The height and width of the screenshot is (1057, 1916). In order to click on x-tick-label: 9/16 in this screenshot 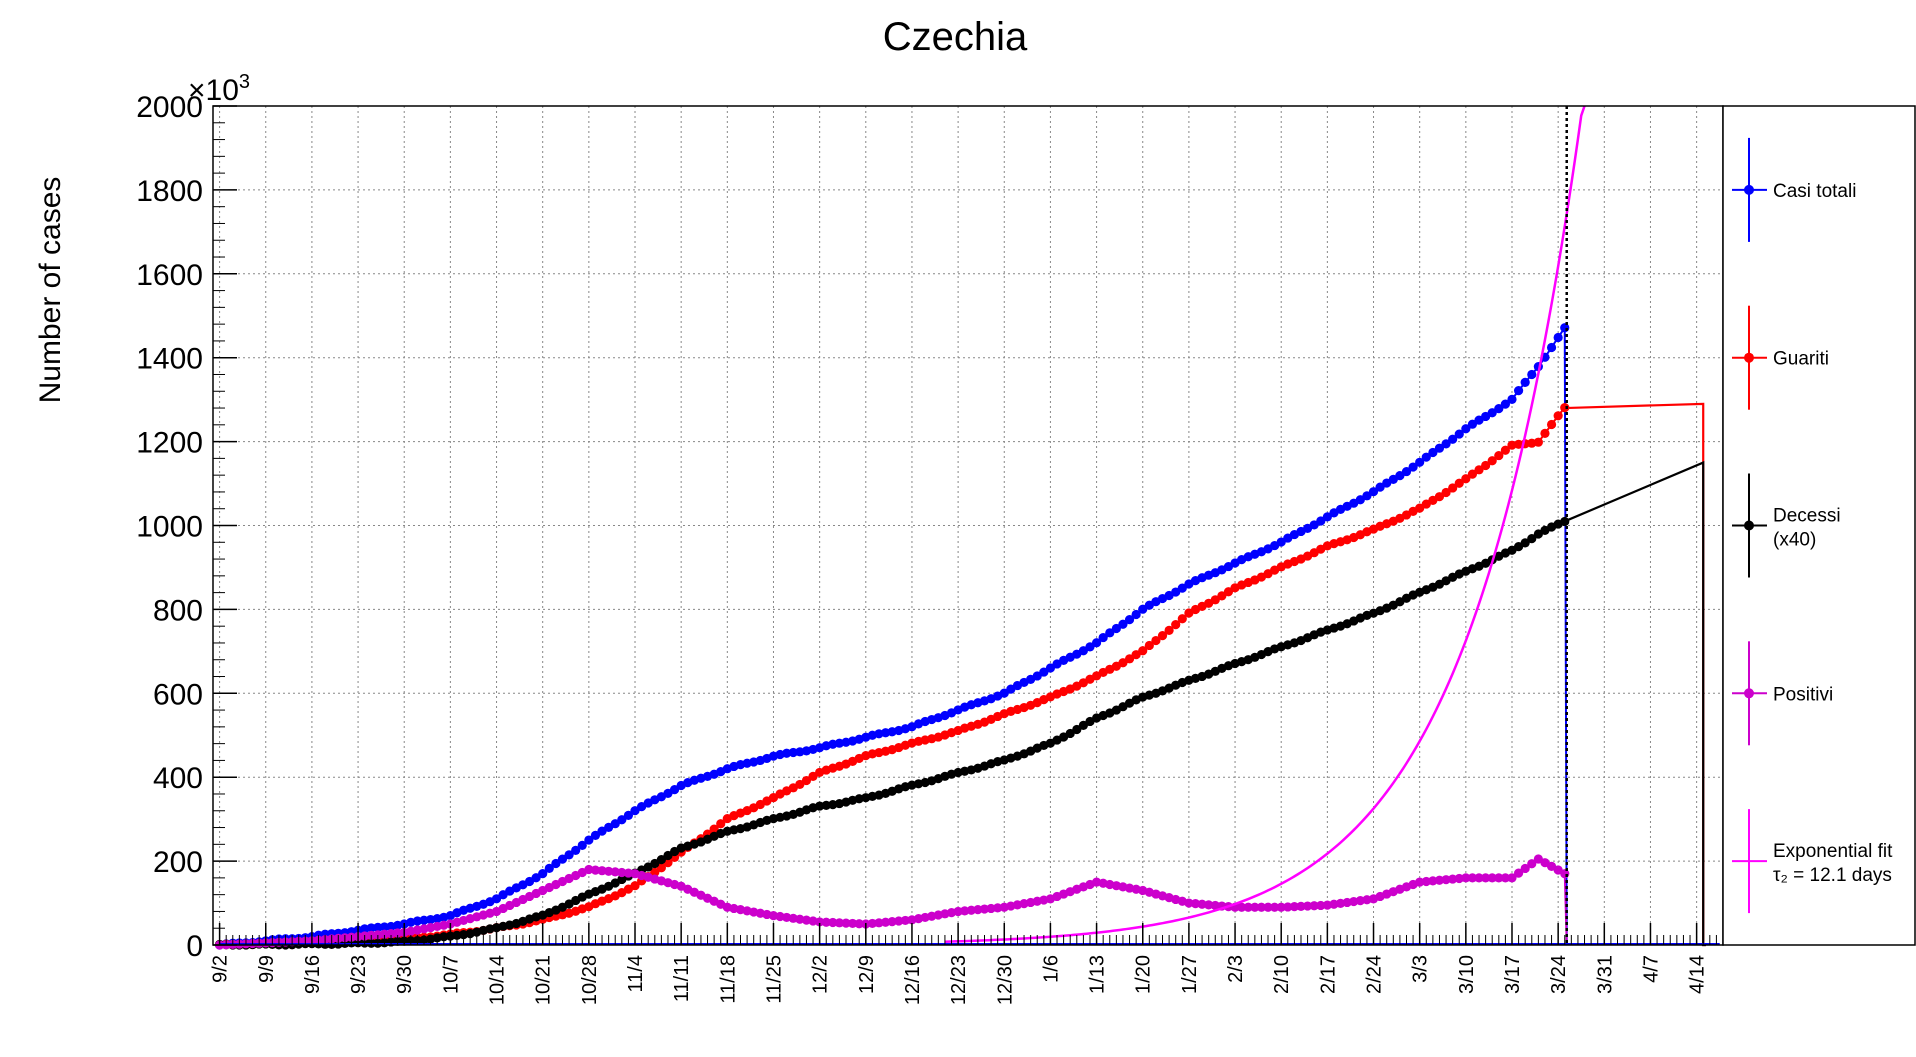, I will do `click(313, 974)`.